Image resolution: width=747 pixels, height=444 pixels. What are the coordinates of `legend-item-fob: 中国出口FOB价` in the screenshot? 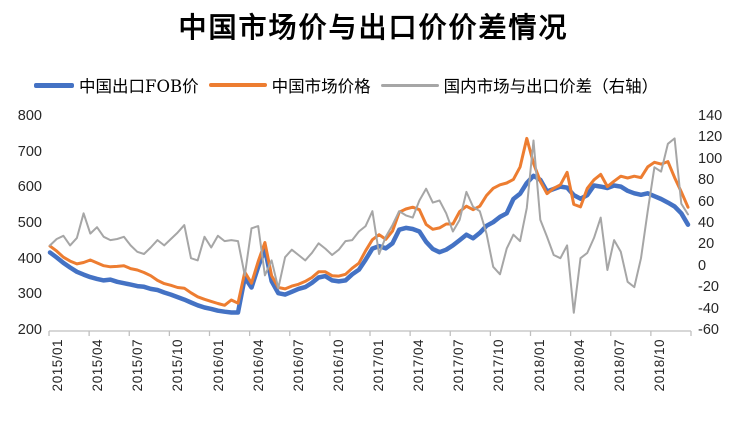 It's located at (116, 85).